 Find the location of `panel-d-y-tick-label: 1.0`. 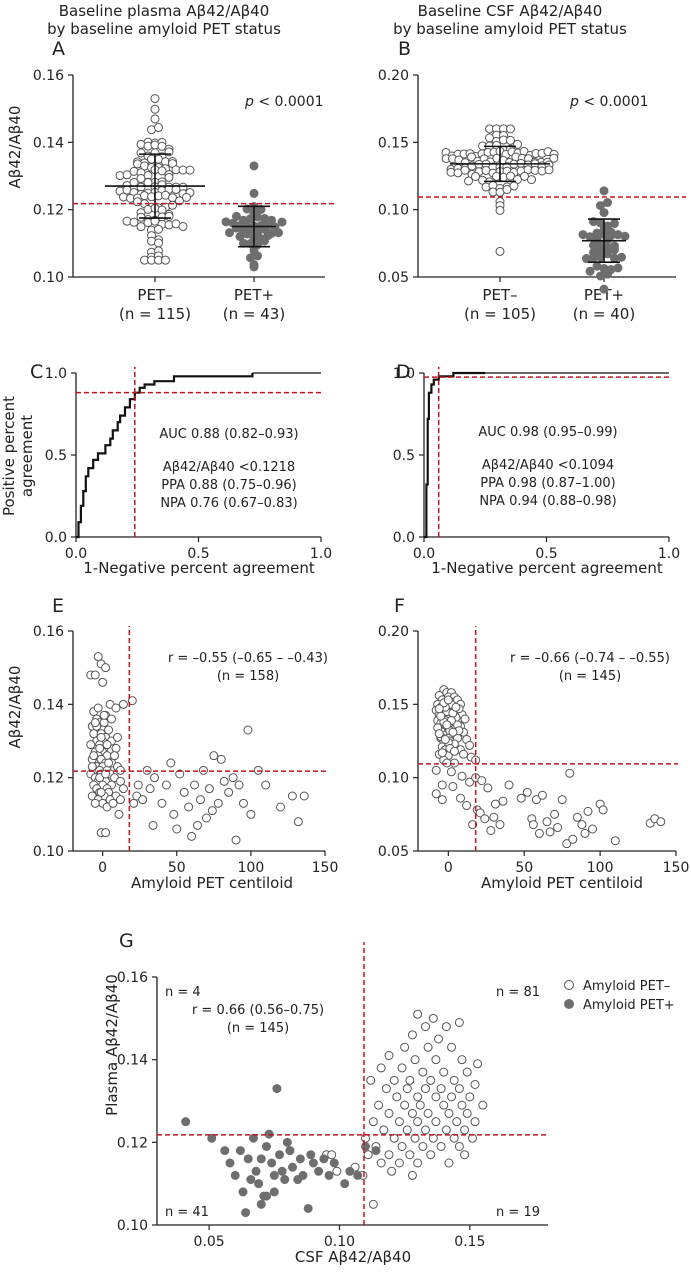

panel-d-y-tick-label: 1.0 is located at coordinates (404, 374).